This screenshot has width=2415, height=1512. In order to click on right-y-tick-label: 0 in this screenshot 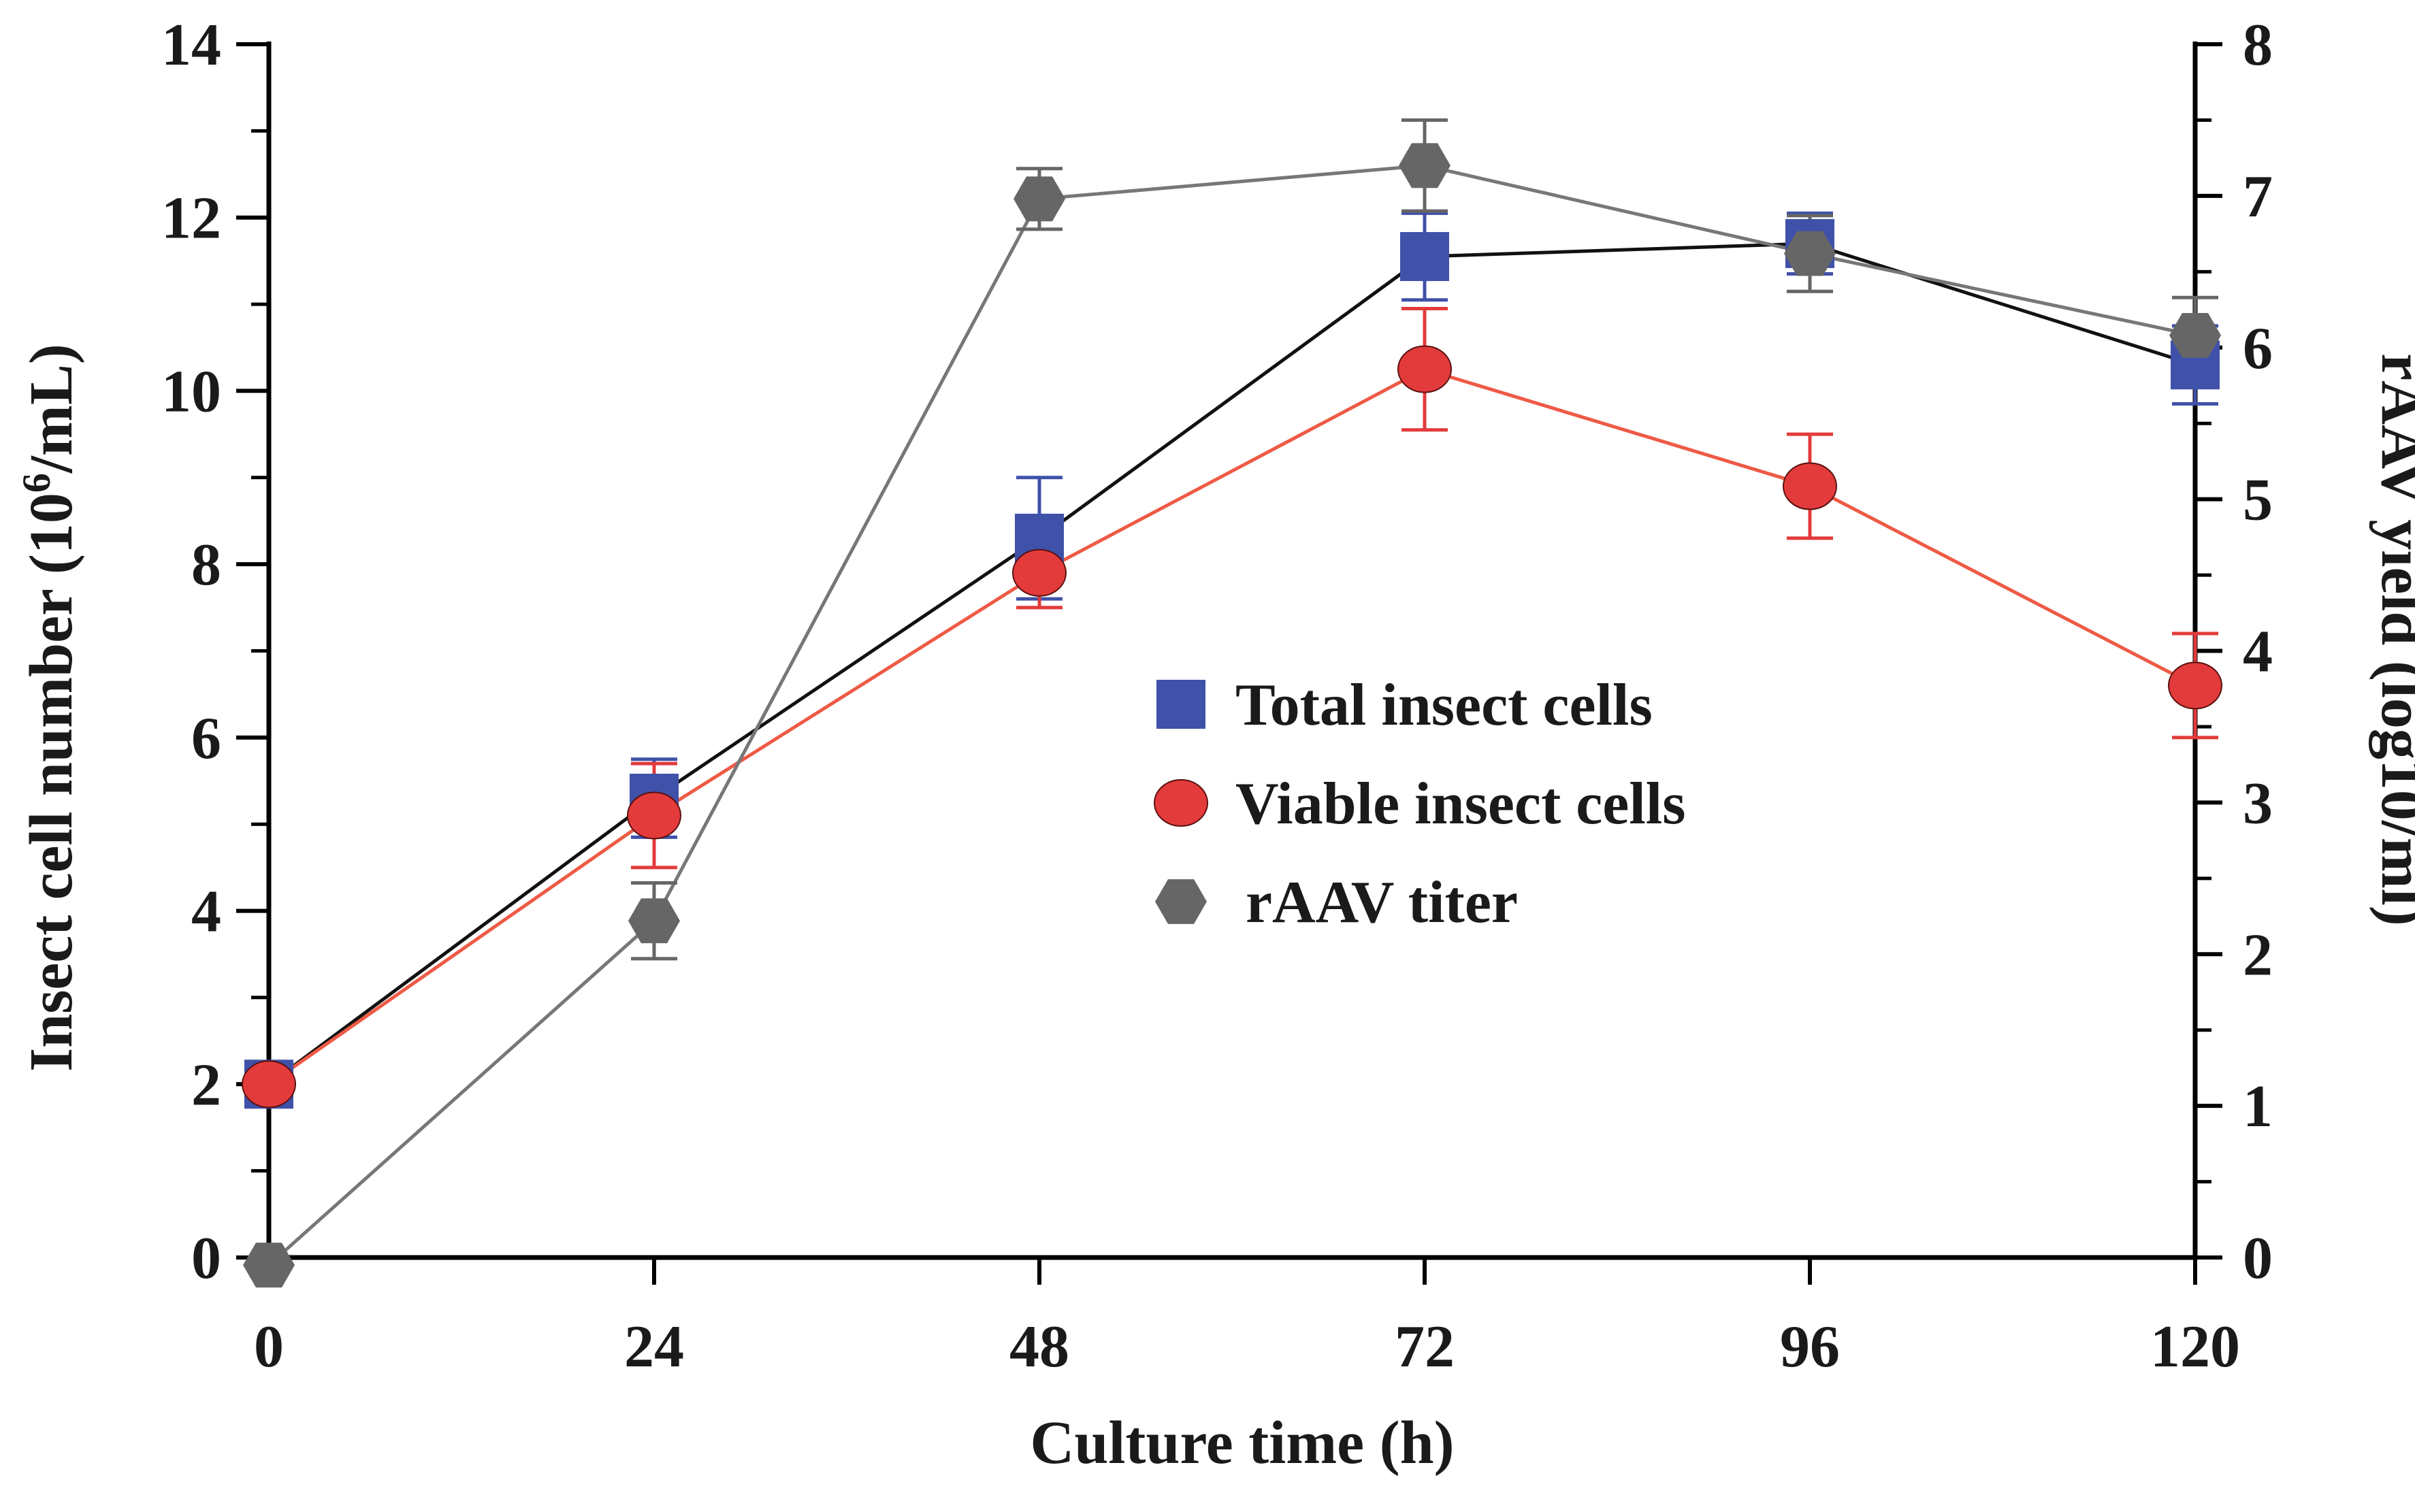, I will do `click(2258, 1259)`.